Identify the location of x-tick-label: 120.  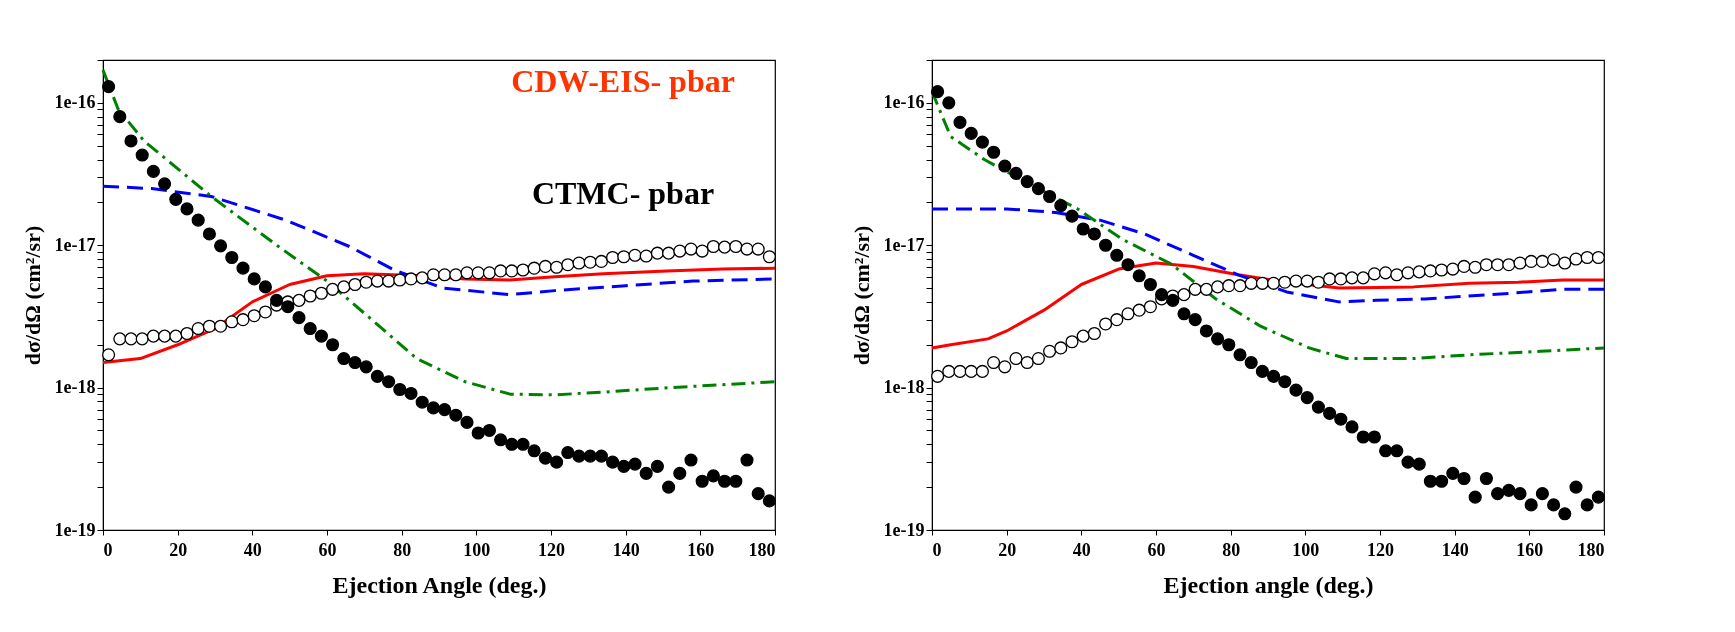
(1380, 549).